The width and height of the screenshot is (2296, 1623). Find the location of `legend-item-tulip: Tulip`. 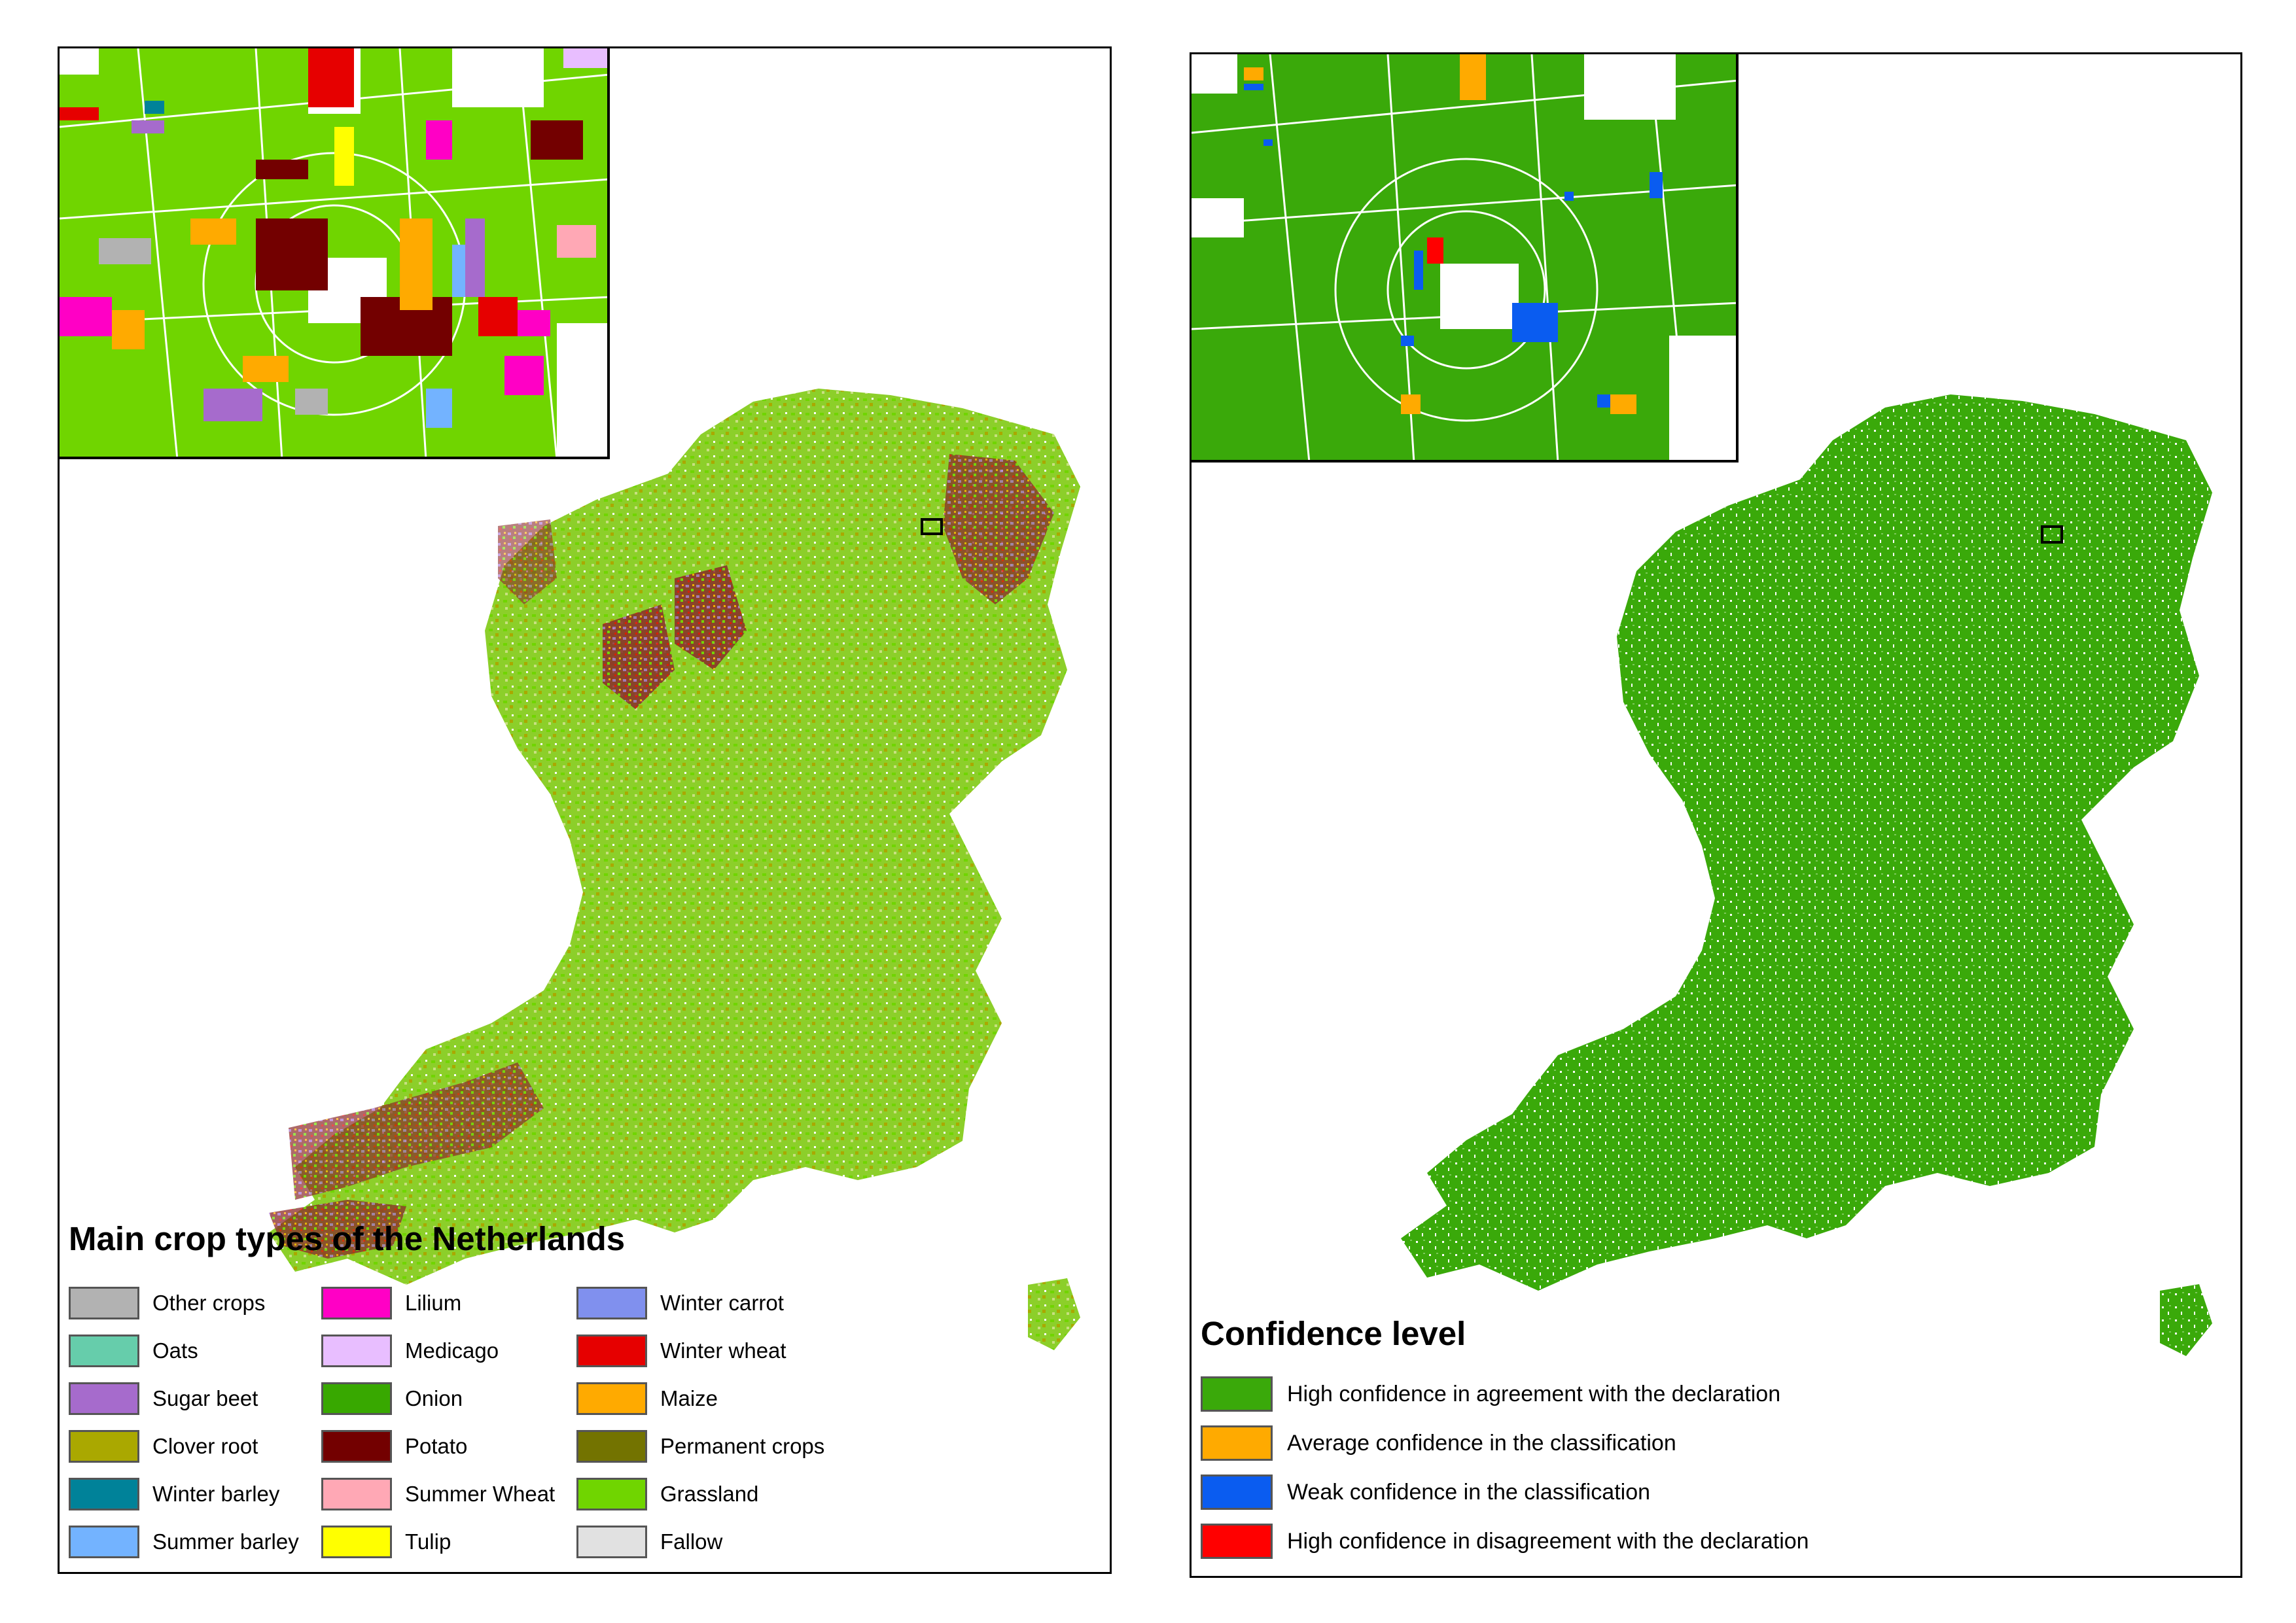

legend-item-tulip: Tulip is located at coordinates (386, 1542).